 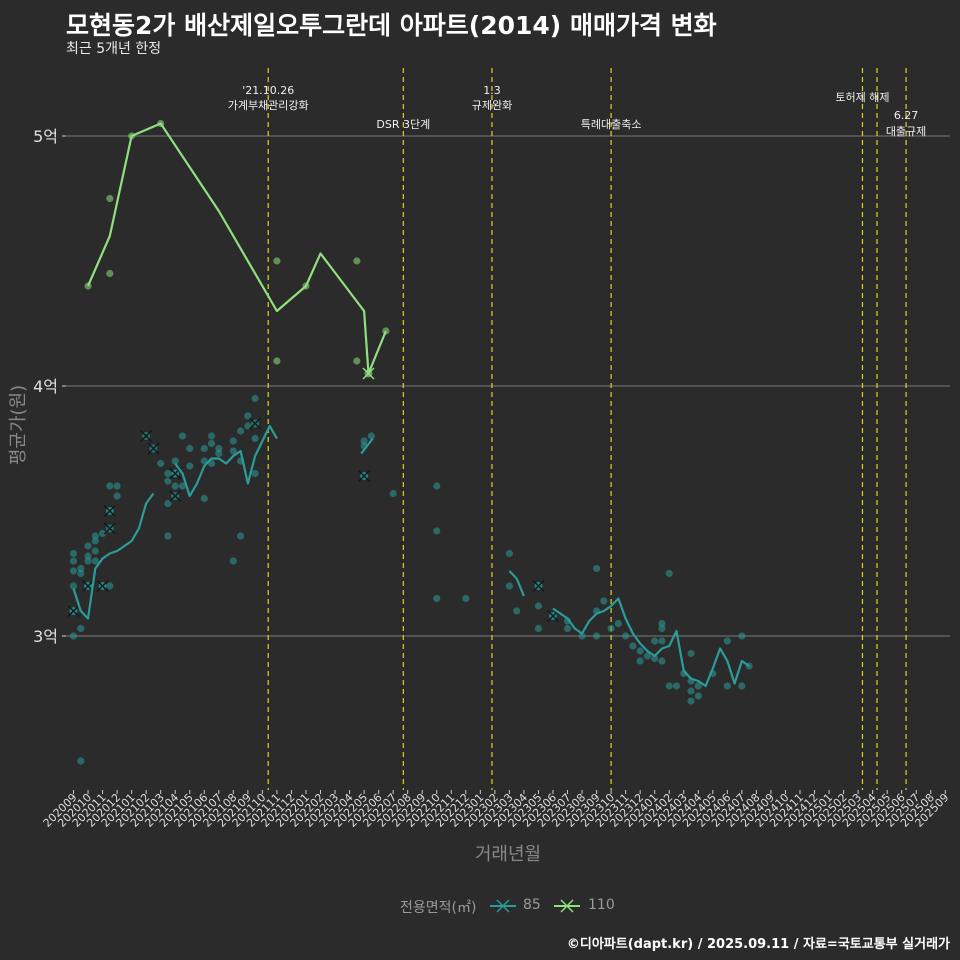 What do you see at coordinates (601, 905) in the screenshot?
I see `legend-label-110: 110` at bounding box center [601, 905].